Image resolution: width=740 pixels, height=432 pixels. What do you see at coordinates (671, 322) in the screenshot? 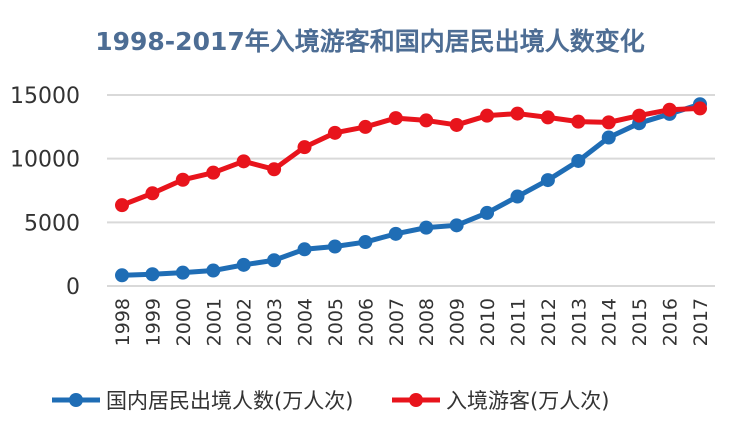
I see `x-tick-label: 2016` at bounding box center [671, 322].